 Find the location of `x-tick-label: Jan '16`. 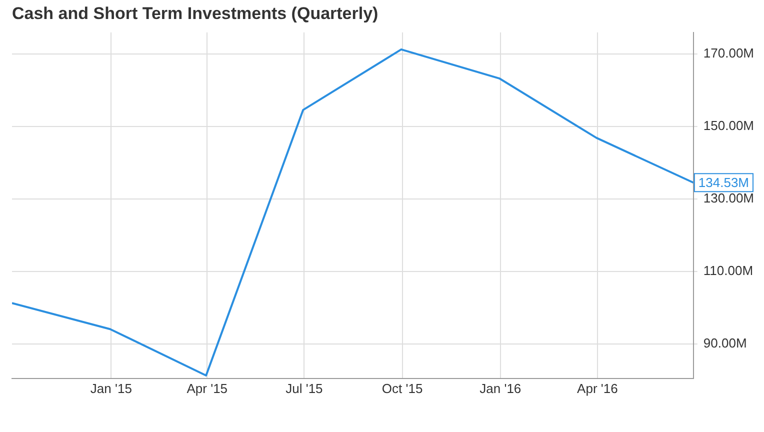

x-tick-label: Jan '16 is located at coordinates (501, 388).